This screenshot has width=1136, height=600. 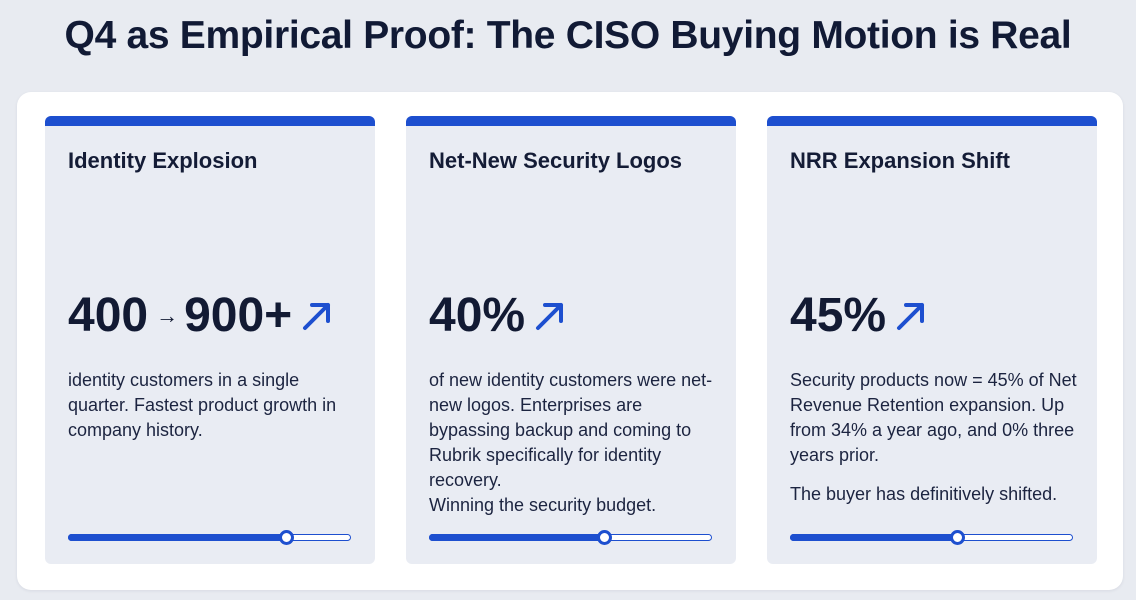 What do you see at coordinates (924, 494) in the screenshot?
I see `description-tagline: The buyer has definitively shifted.` at bounding box center [924, 494].